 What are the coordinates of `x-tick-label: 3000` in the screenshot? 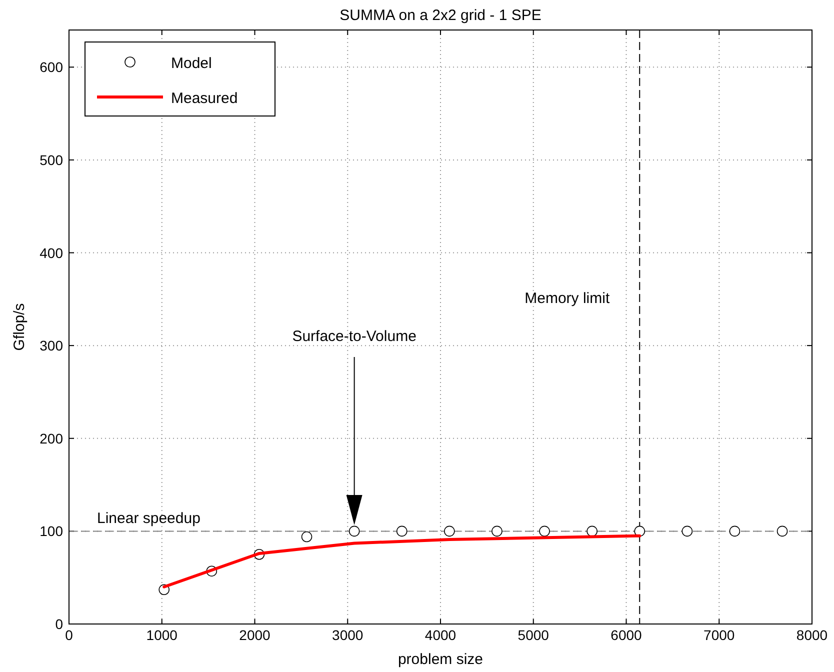 It's located at (348, 635).